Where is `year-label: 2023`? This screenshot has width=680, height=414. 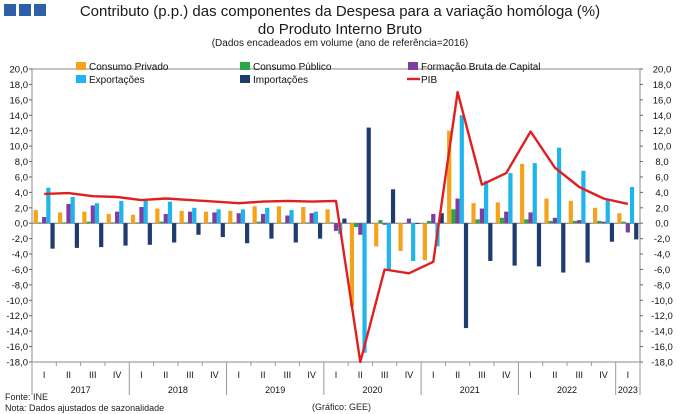 year-label: 2023 is located at coordinates (628, 390).